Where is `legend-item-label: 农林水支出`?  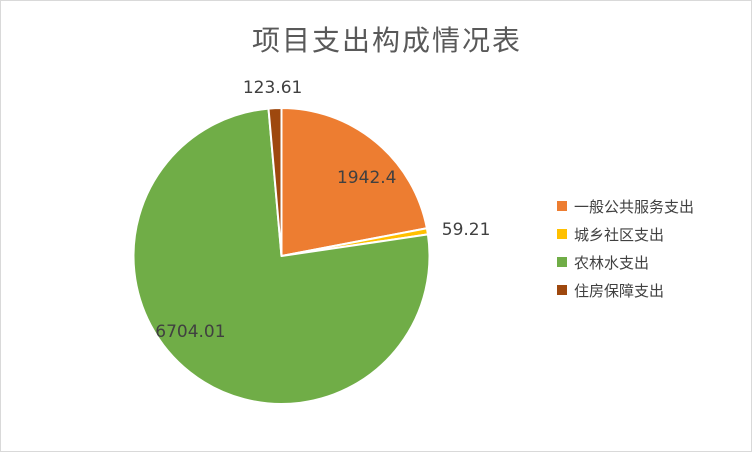 legend-item-label: 农林水支出 is located at coordinates (612, 262).